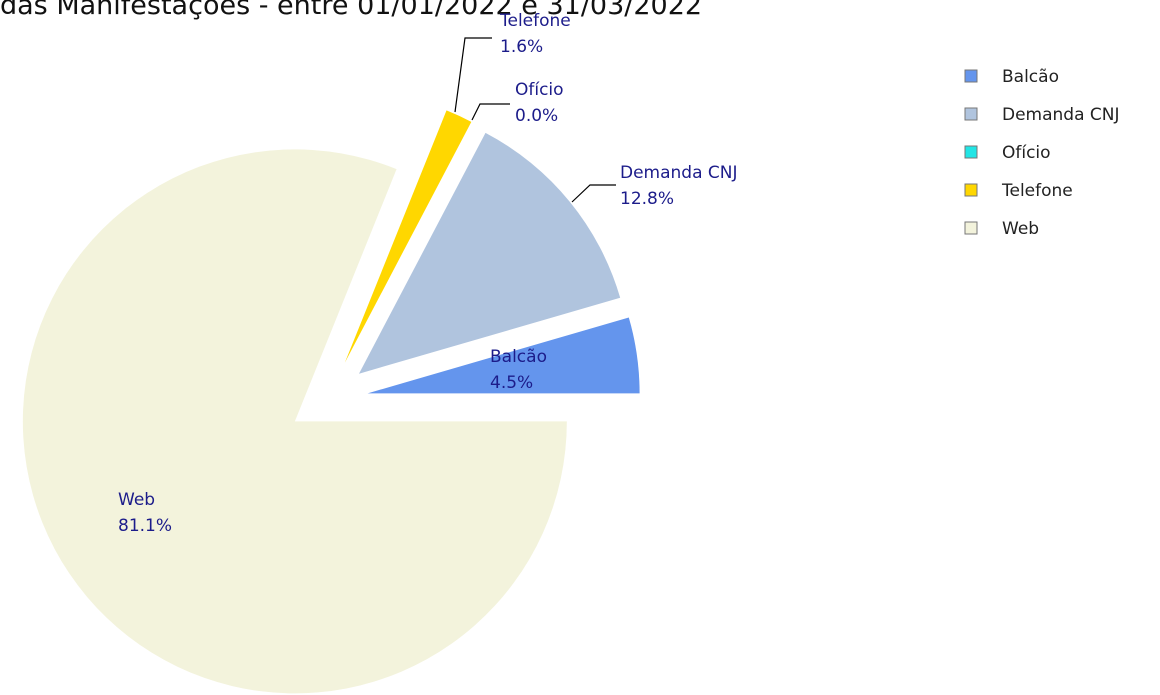 Image resolution: width=1160 pixels, height=695 pixels. I want to click on slice-value-label: 1.6%, so click(521, 47).